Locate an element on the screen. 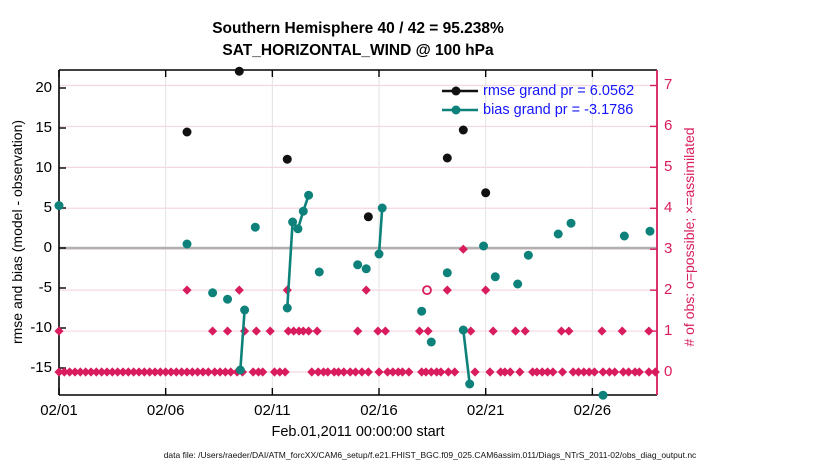 This screenshot has width=830, height=470. right-y-tick-label: 2 is located at coordinates (668, 290).